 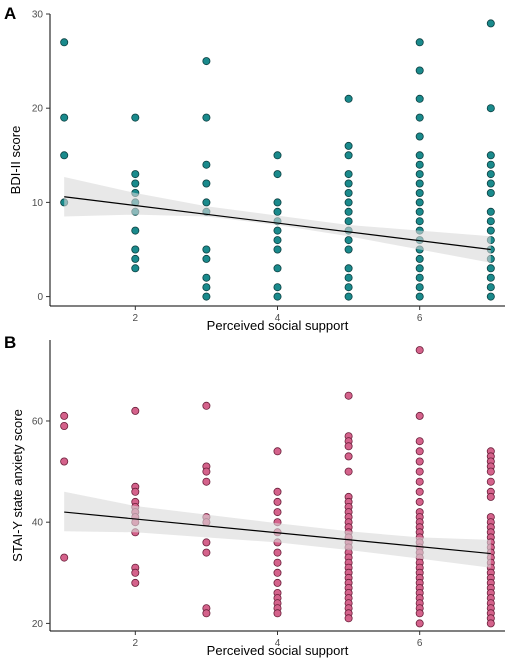 What do you see at coordinates (15, 160) in the screenshot?
I see `y-axis-title: BDI-II score` at bounding box center [15, 160].